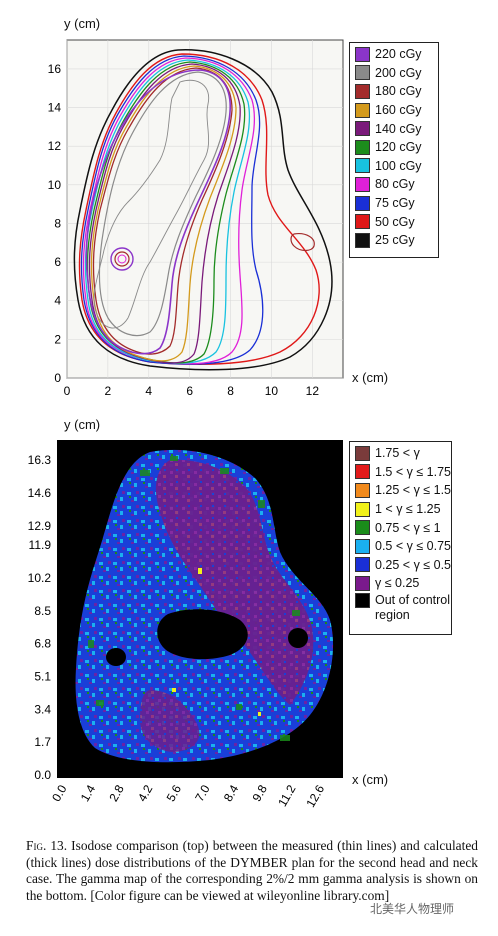 This screenshot has height=936, width=498. What do you see at coordinates (398, 110) in the screenshot?
I see `isodose-legend-label: 160 cGy` at bounding box center [398, 110].